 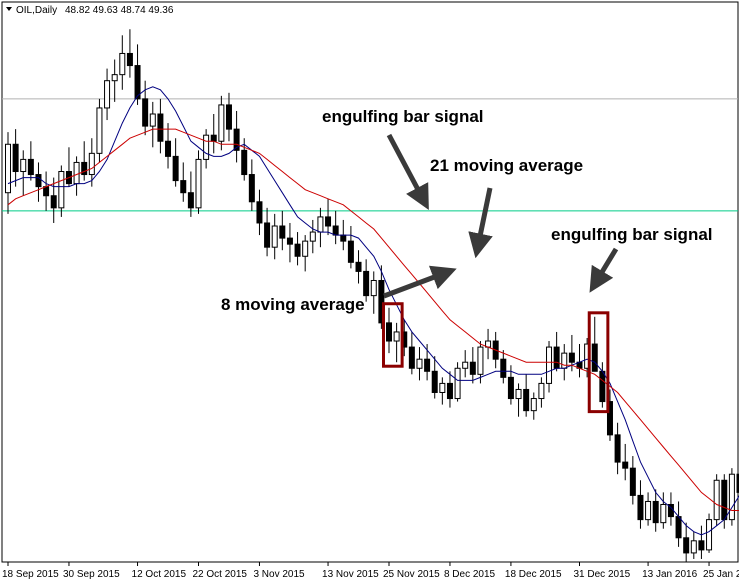 I want to click on x-tick-label: 30 Sep 2015, so click(x=91, y=574).